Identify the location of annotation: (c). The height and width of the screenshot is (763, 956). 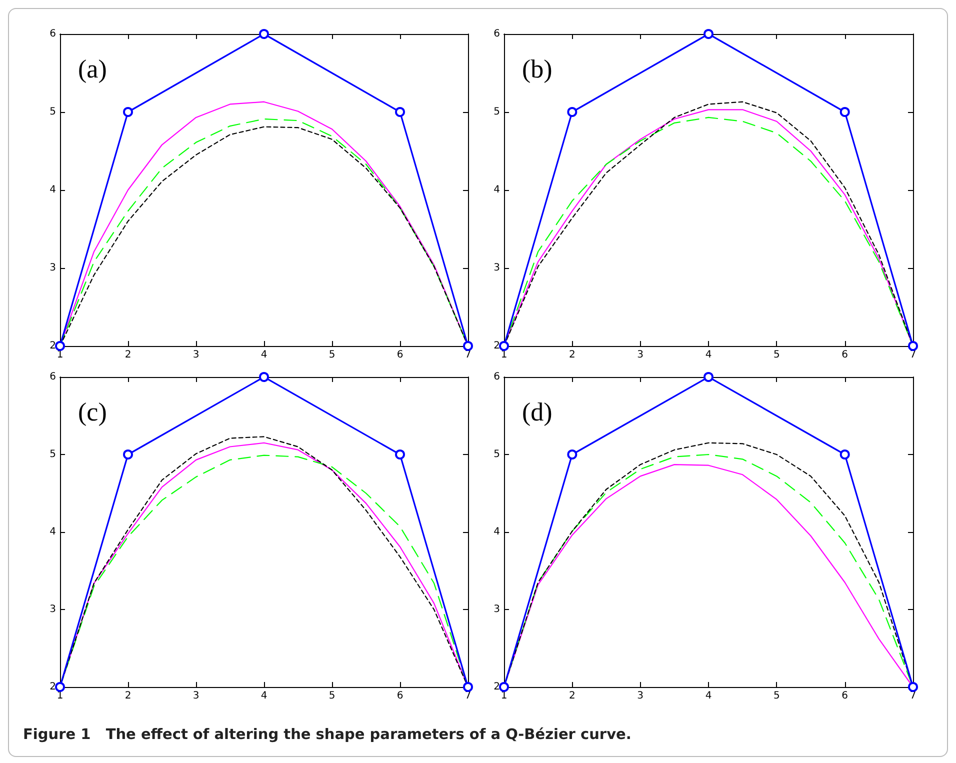
(92, 412).